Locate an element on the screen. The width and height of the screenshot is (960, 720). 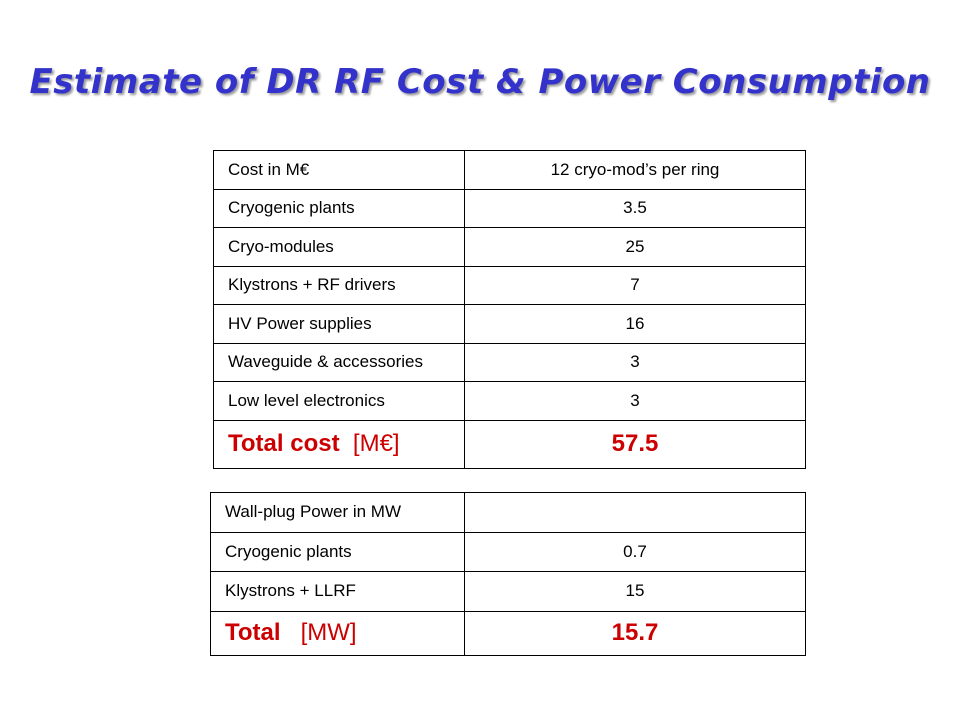
table-row: Klystrons + LLRF 15 is located at coordinates (508, 591).